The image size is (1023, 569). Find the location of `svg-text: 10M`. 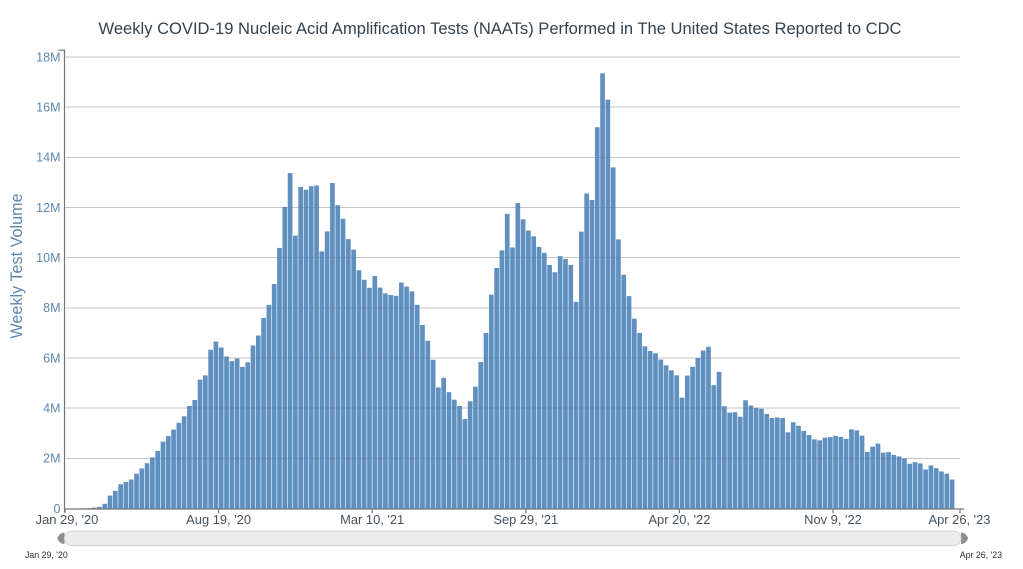

svg-text: 10M is located at coordinates (48, 258).